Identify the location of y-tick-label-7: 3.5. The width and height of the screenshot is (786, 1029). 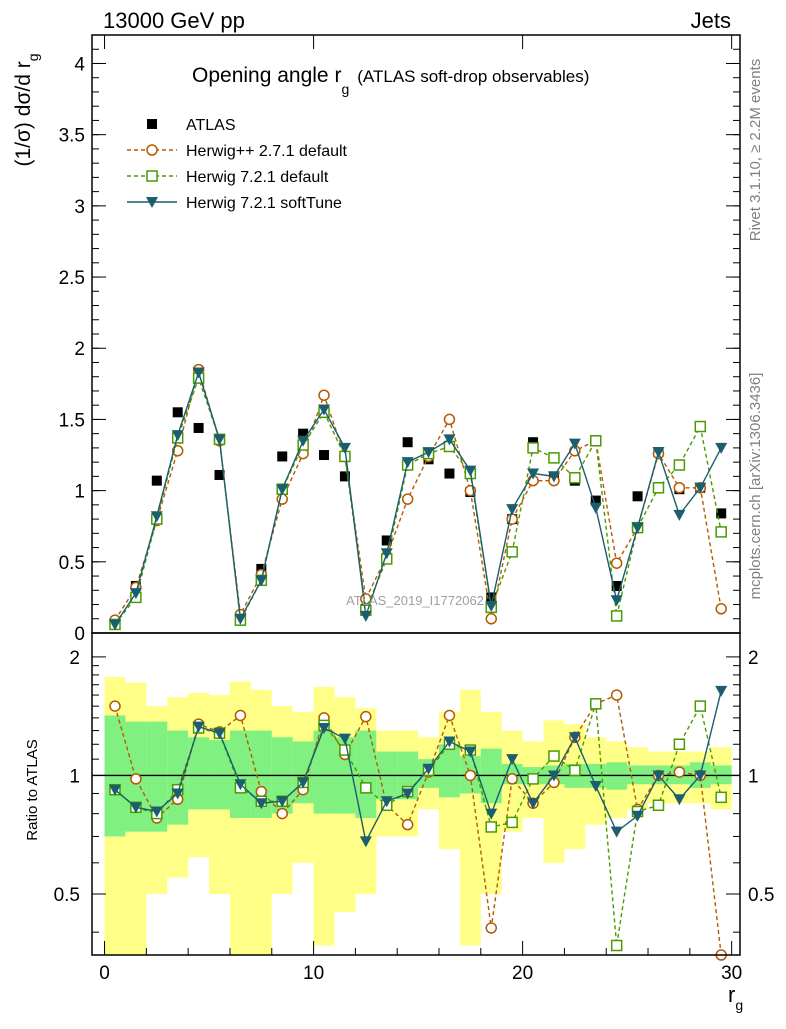
(72, 136).